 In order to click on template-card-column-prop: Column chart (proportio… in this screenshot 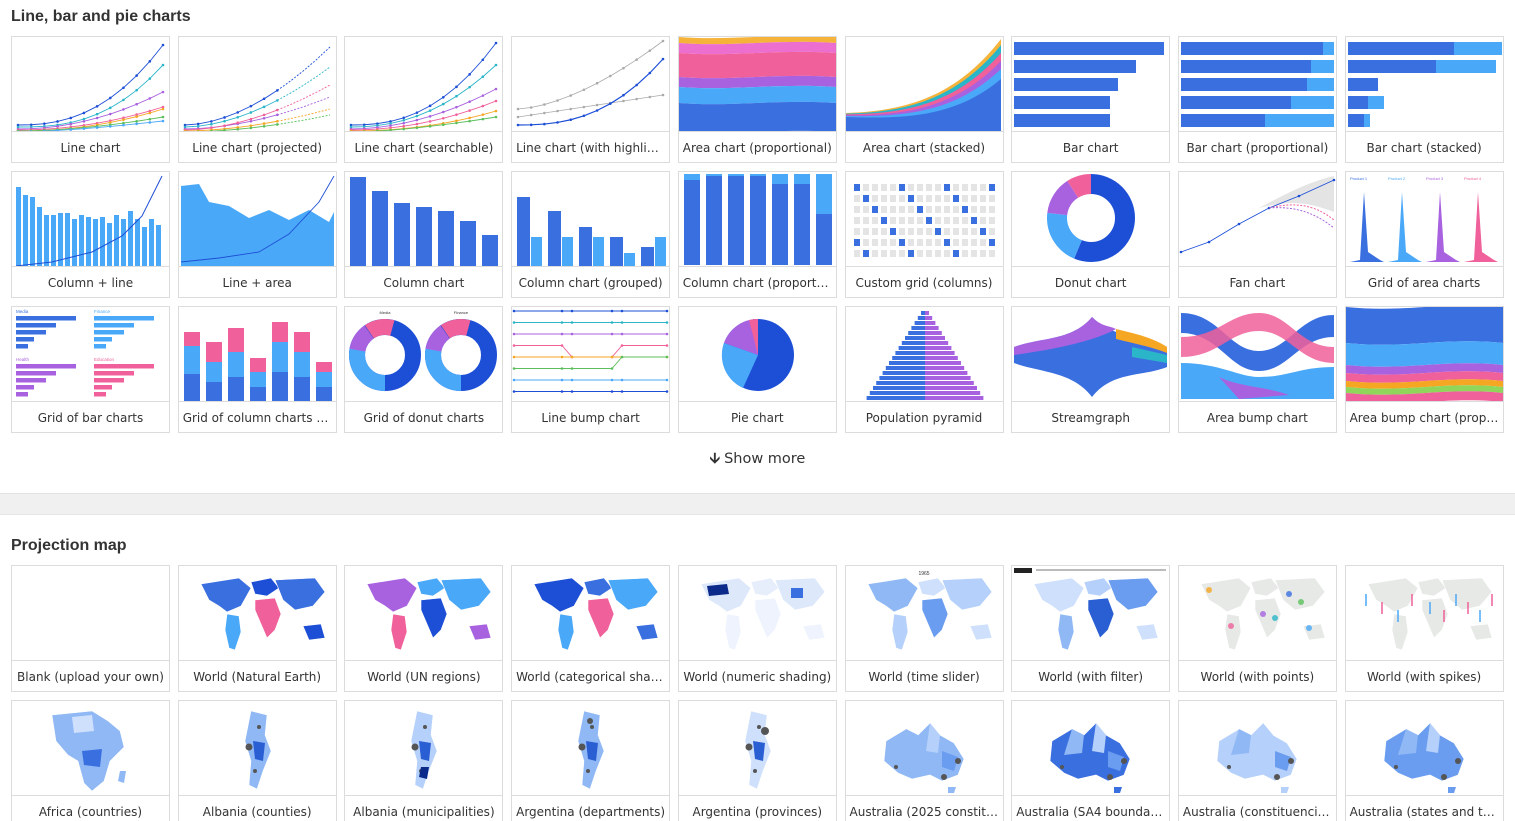, I will do `click(757, 234)`.